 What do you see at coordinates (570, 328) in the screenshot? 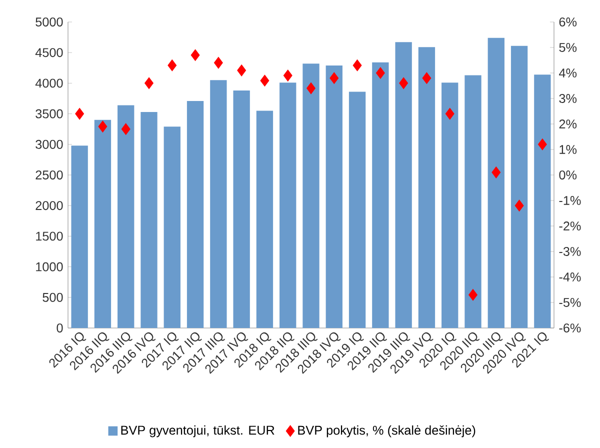
I see `y2-tick-label: -6%` at bounding box center [570, 328].